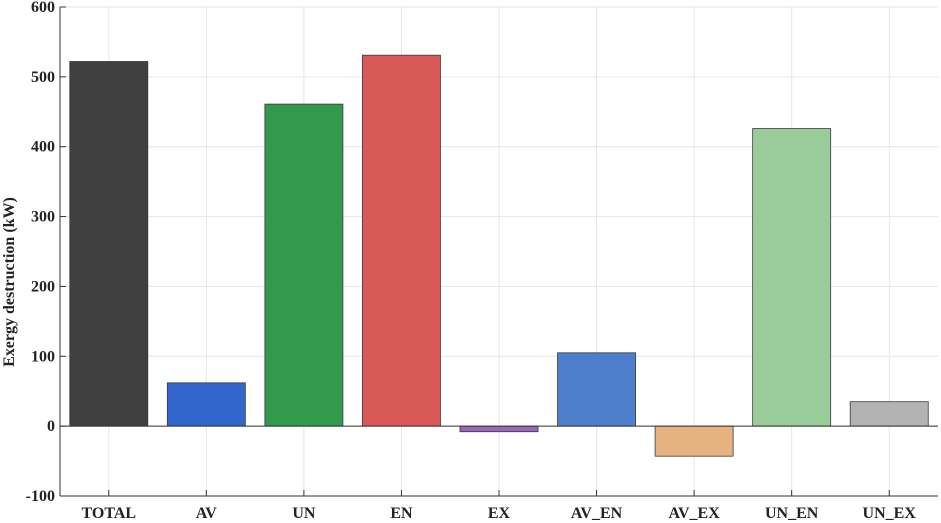  I want to click on x-tick-label: TOTAL, so click(109, 513).